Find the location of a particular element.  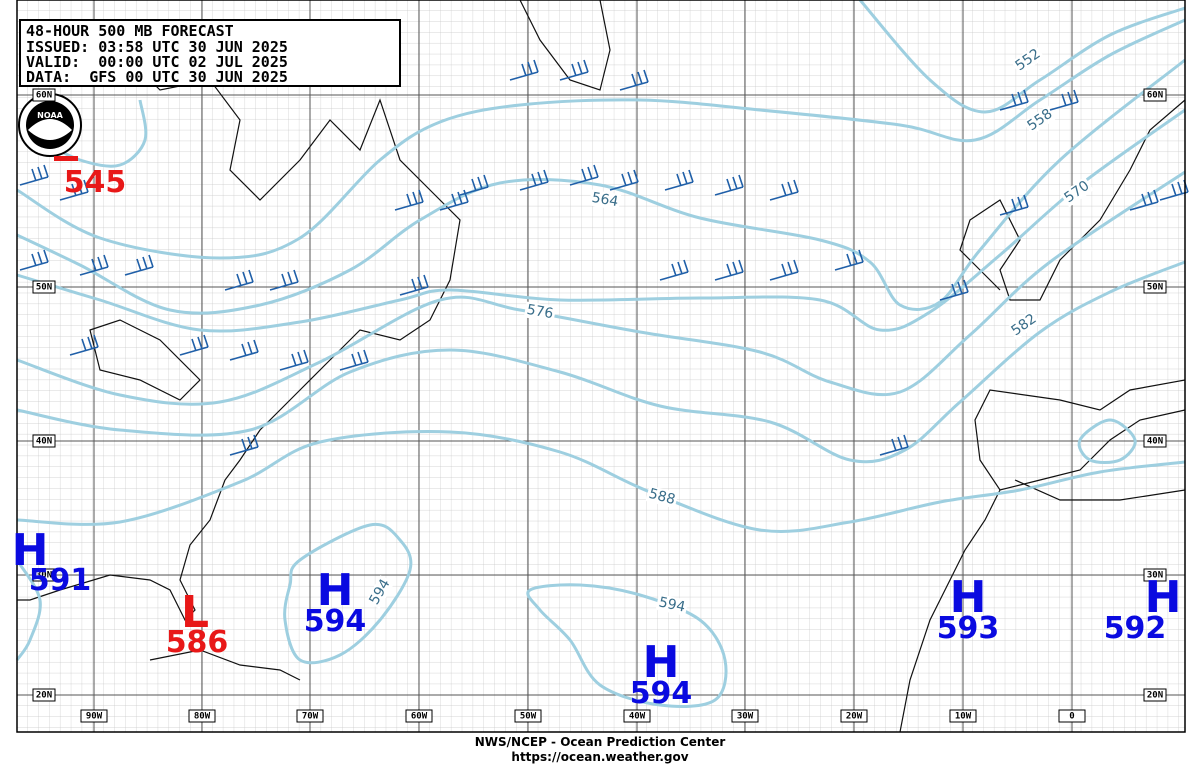

center-value: 592 is located at coordinates (1135, 628).